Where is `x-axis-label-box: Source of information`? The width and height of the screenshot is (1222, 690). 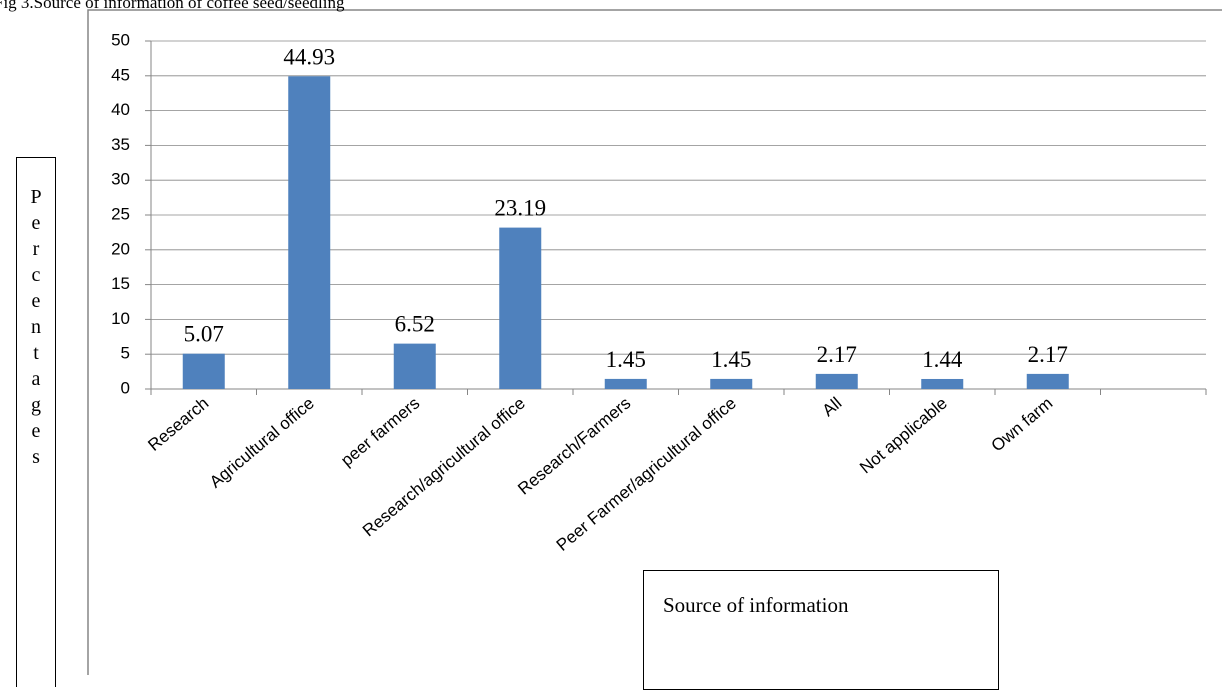 x-axis-label-box: Source of information is located at coordinates (821, 630).